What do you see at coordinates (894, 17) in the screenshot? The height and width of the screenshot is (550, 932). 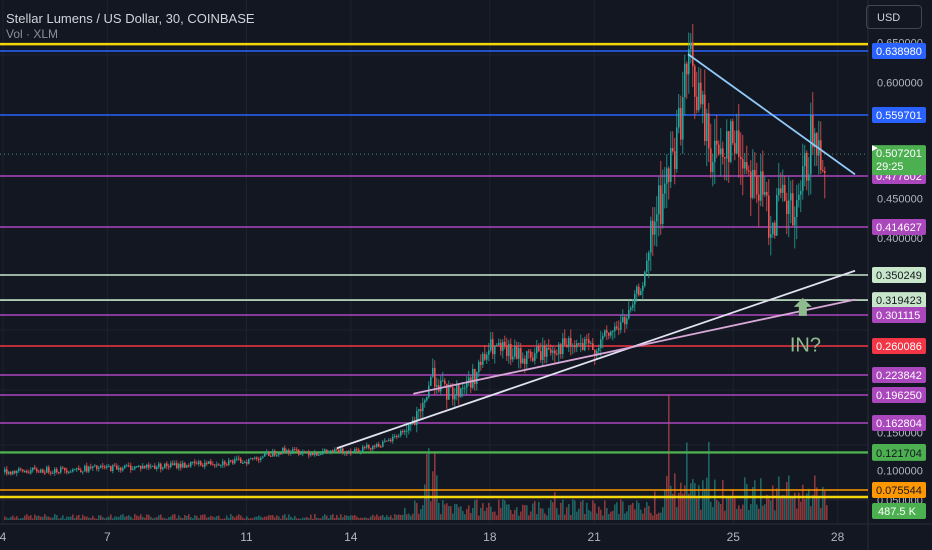 I see `currency-button: USD` at bounding box center [894, 17].